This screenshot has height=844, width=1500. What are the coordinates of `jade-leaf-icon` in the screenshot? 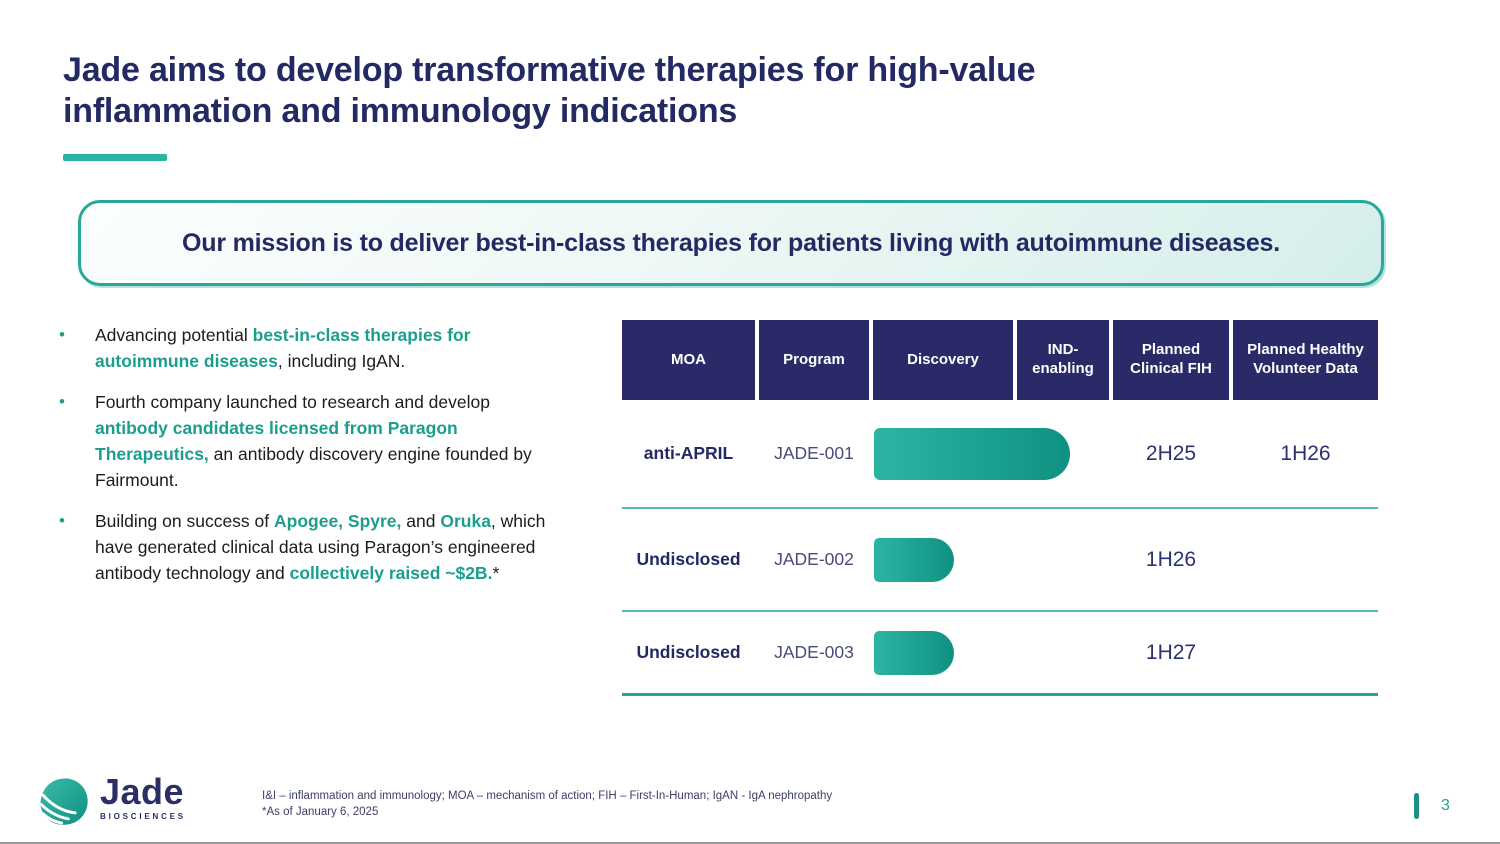 It's located at (63, 801).